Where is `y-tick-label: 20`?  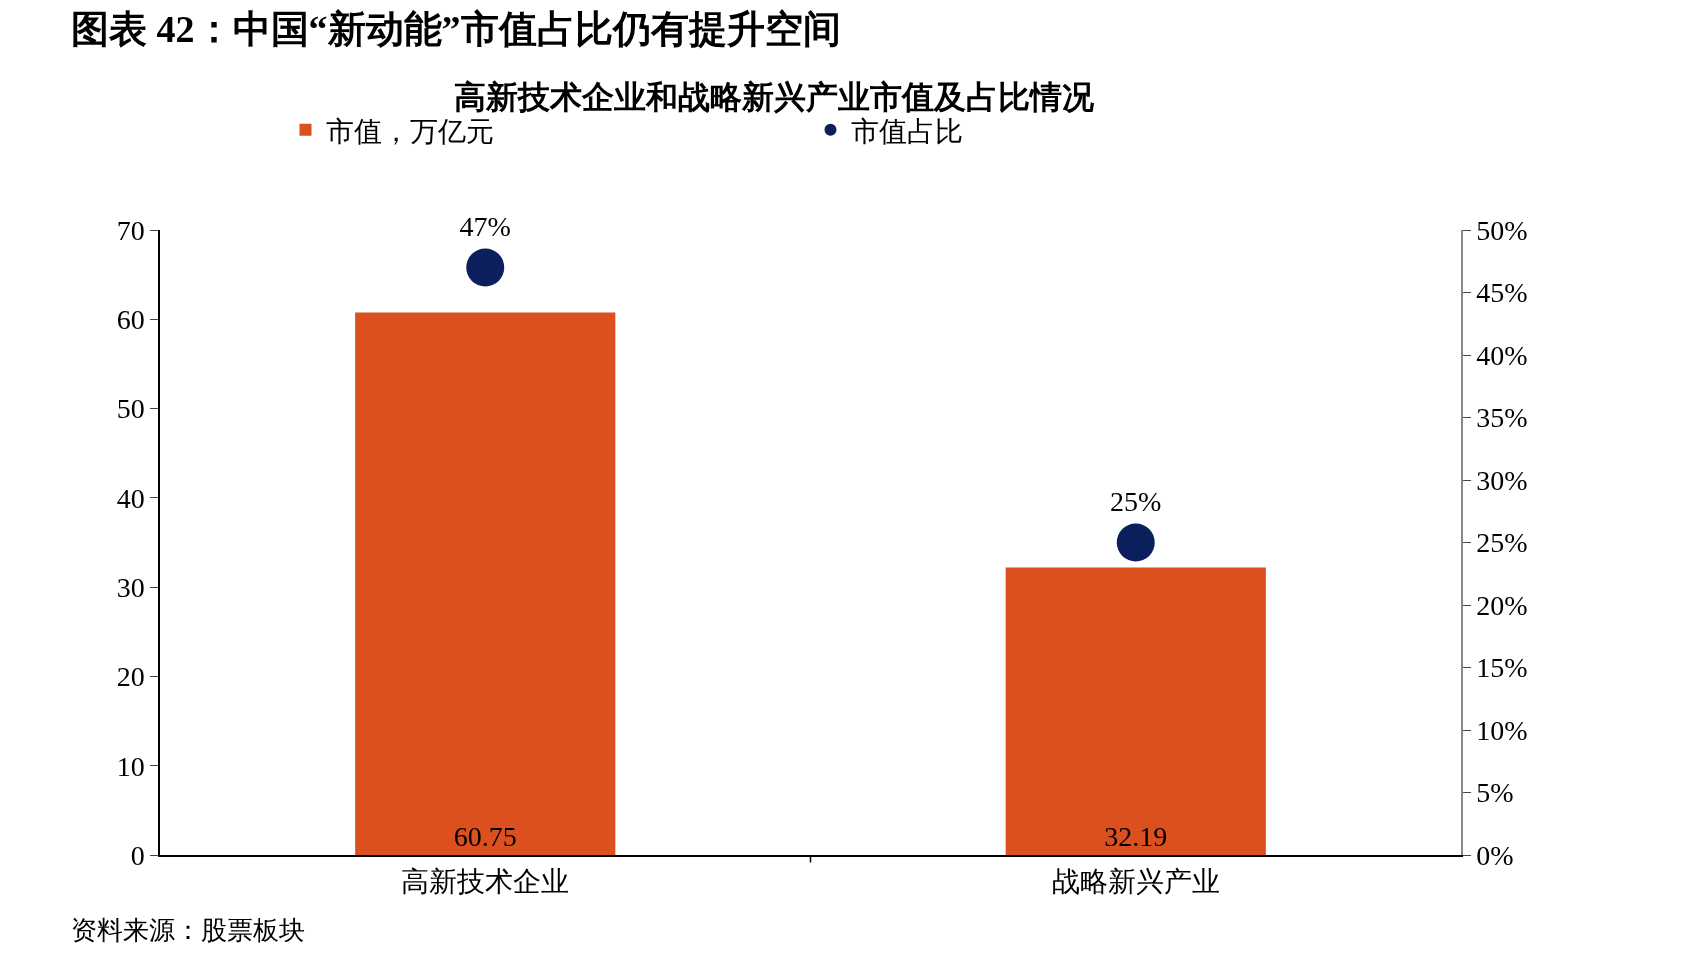
y-tick-label: 20 is located at coordinates (130, 677).